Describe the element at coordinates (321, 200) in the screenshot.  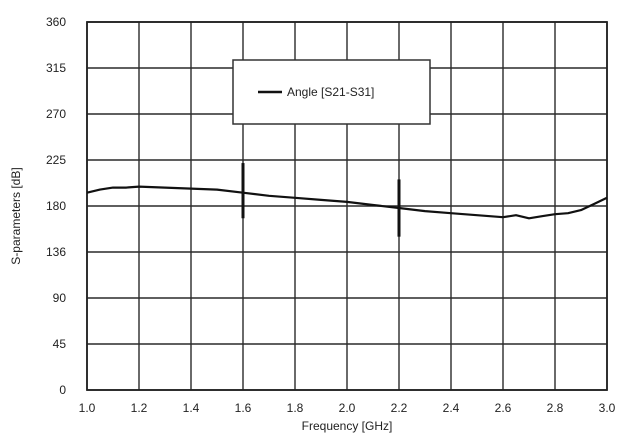
I see `marker-group` at that location.